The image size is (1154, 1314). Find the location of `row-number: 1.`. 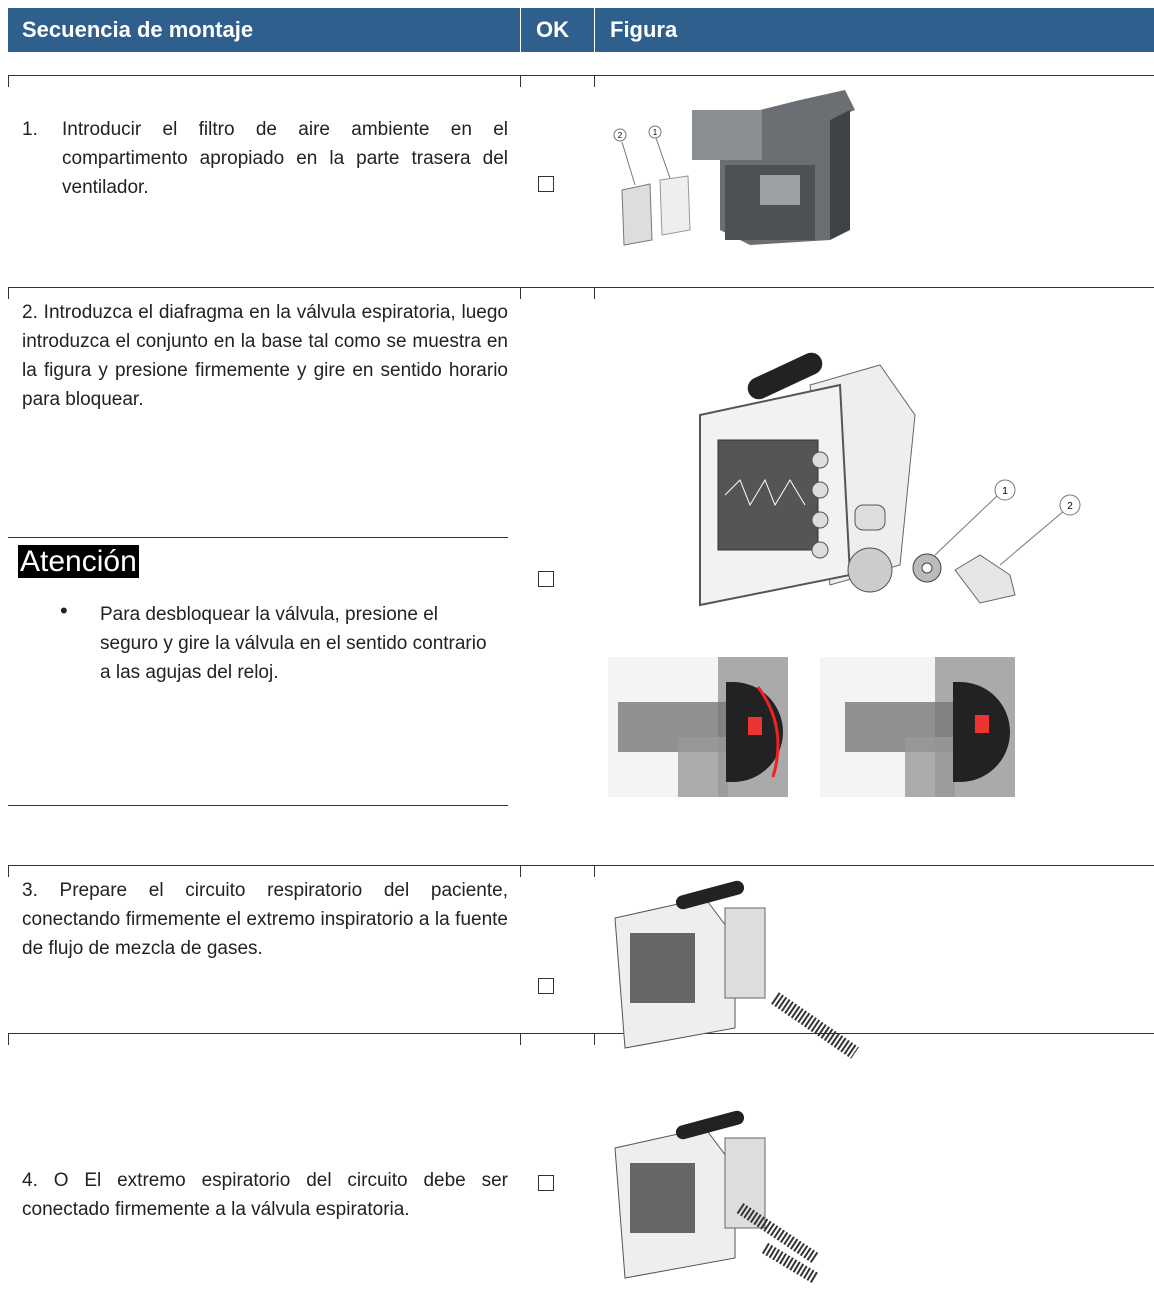

row-number: 1. is located at coordinates (30, 129).